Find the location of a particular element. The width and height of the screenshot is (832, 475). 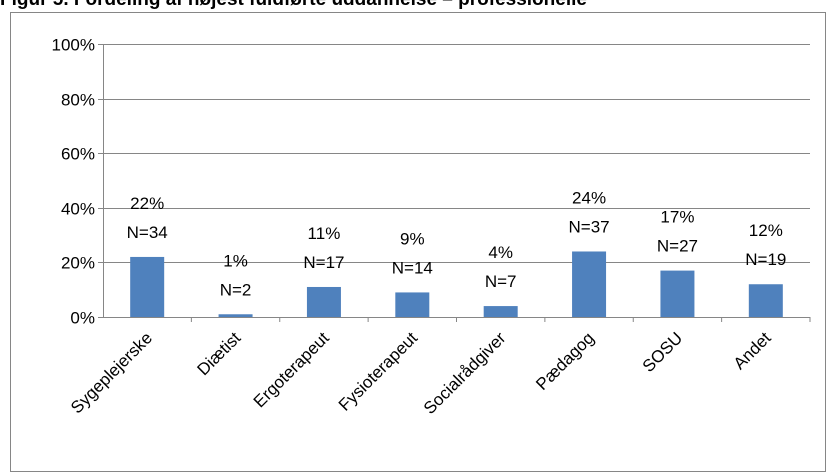

count-label: N=19 is located at coordinates (765, 259).